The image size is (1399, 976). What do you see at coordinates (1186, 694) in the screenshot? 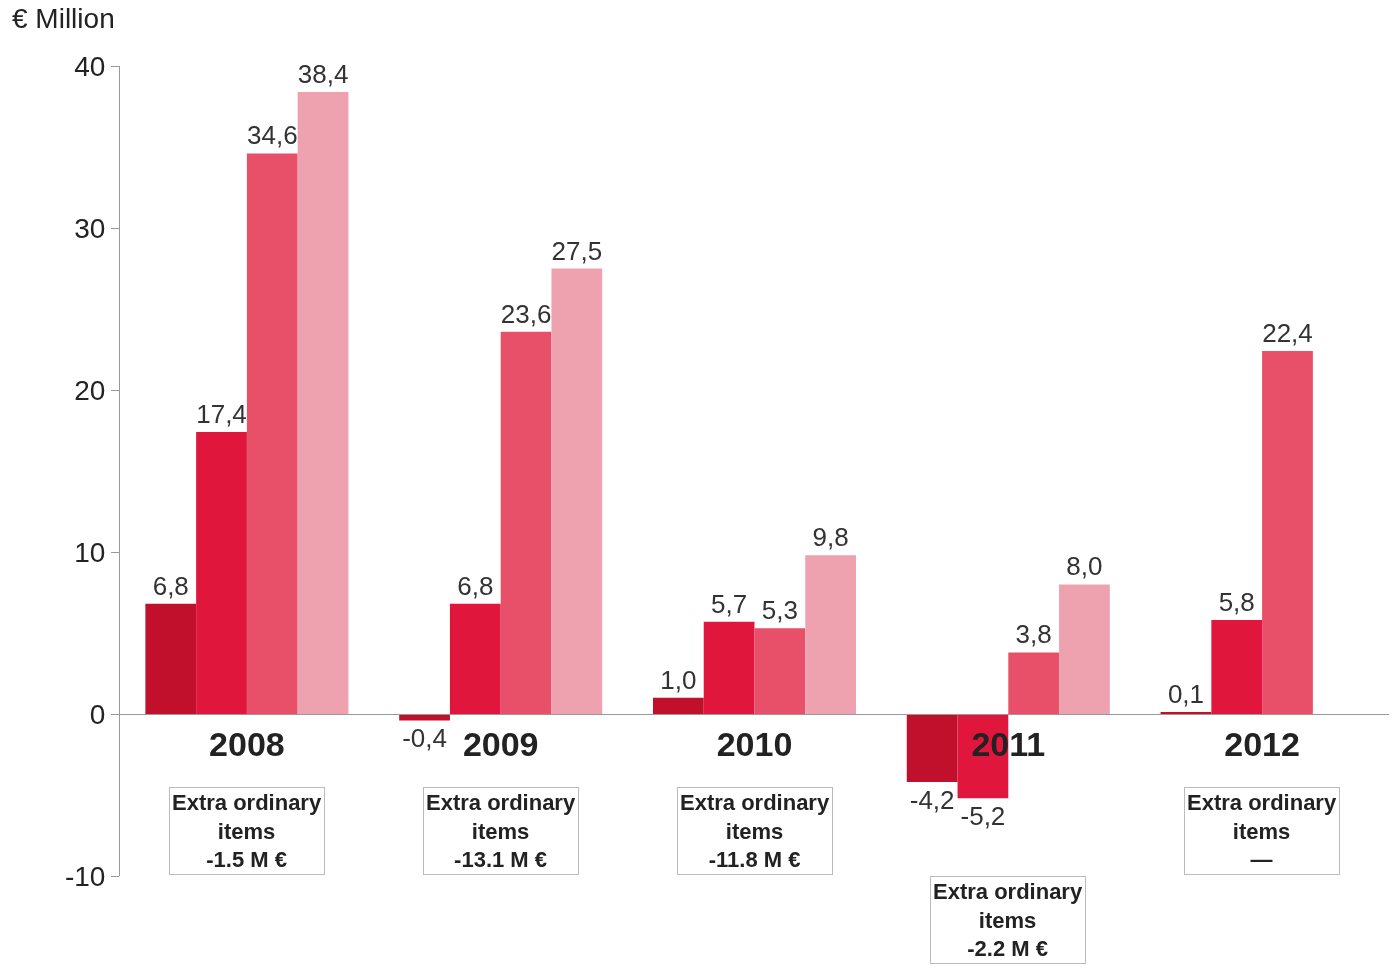
I see `data-label: 0,1` at bounding box center [1186, 694].